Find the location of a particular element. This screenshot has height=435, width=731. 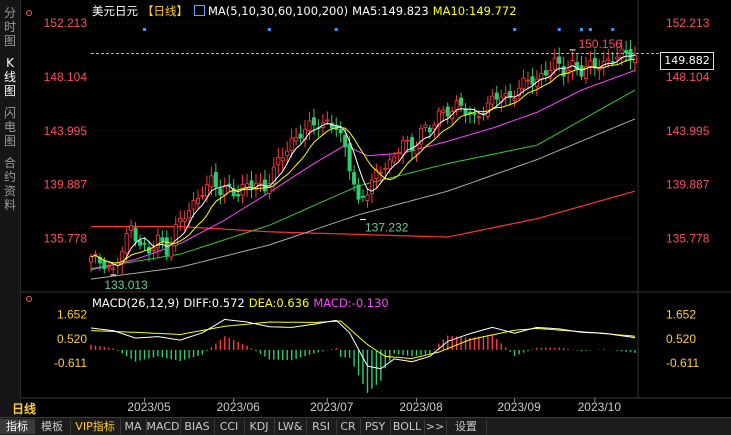

ytick-left-4: 135.778 is located at coordinates (66, 239).